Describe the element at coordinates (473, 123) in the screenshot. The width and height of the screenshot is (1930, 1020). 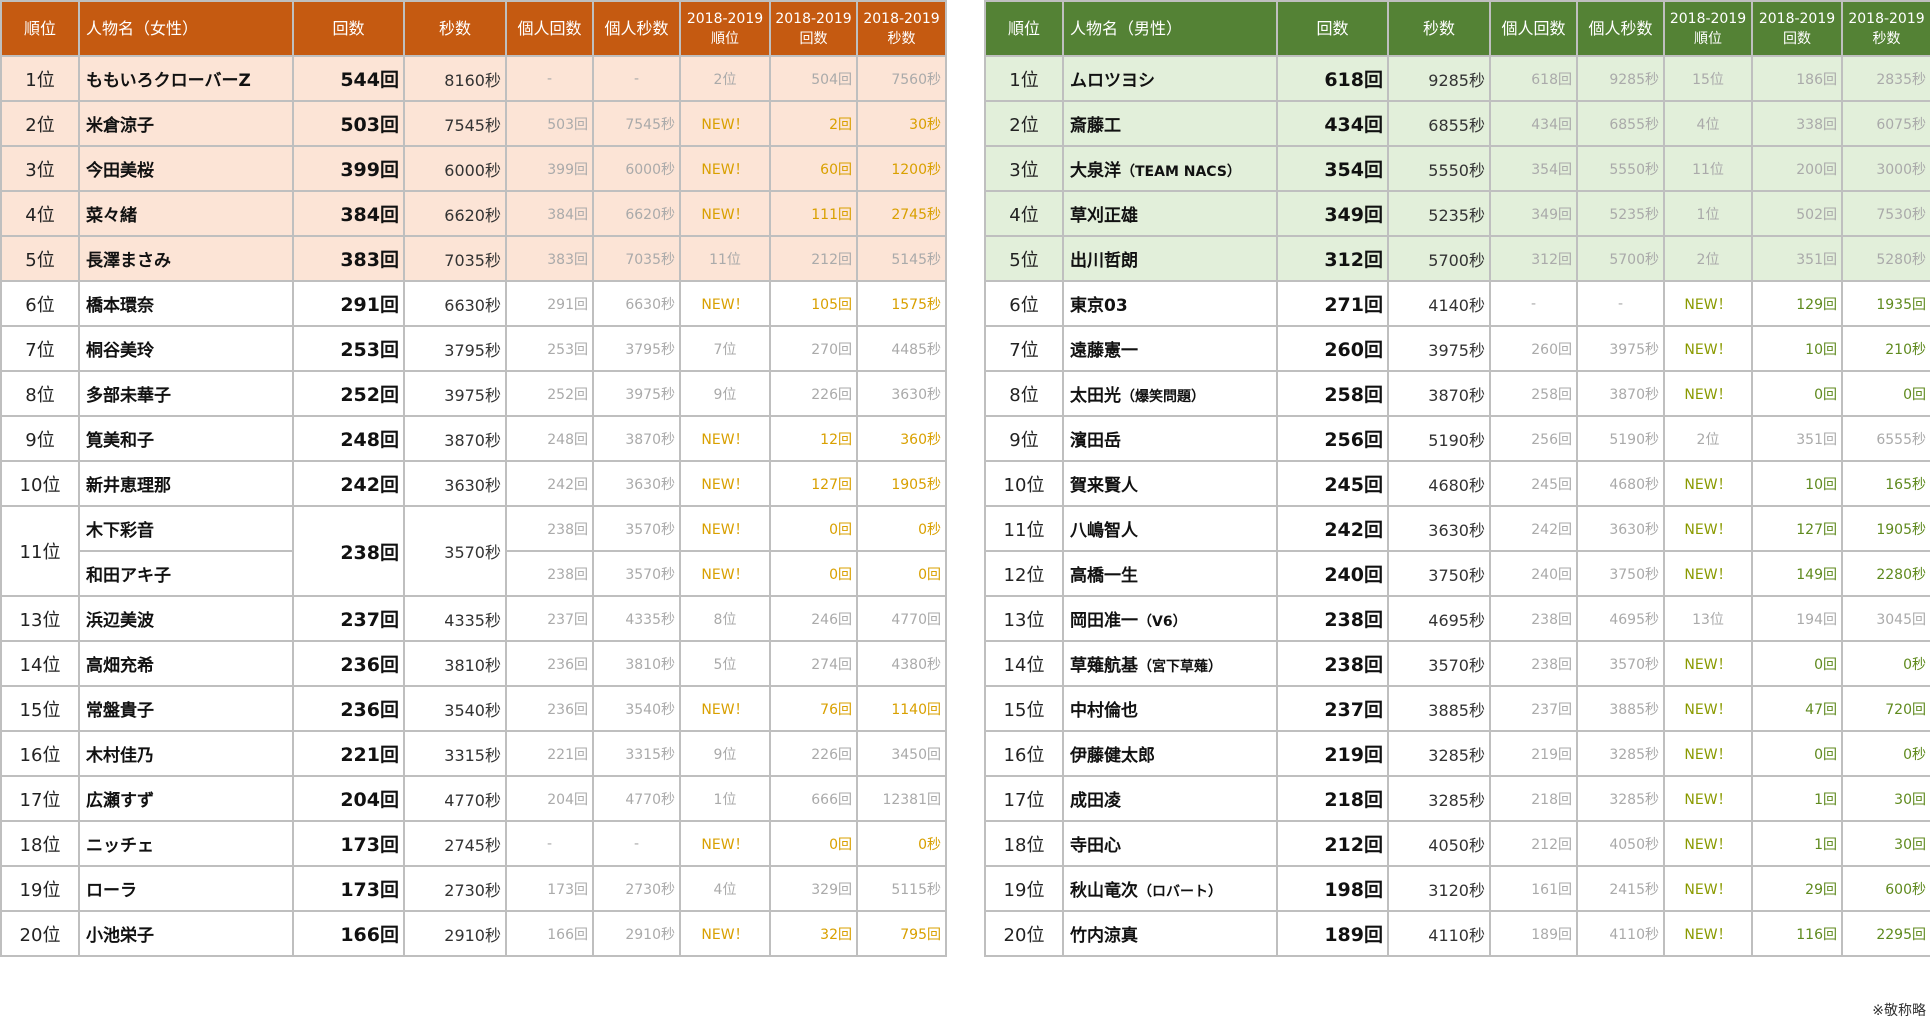
I see `table-row: 2位 米倉涼子 503回 7545秒 503回 7545秒 NEW！ 2回 30秒` at that location.